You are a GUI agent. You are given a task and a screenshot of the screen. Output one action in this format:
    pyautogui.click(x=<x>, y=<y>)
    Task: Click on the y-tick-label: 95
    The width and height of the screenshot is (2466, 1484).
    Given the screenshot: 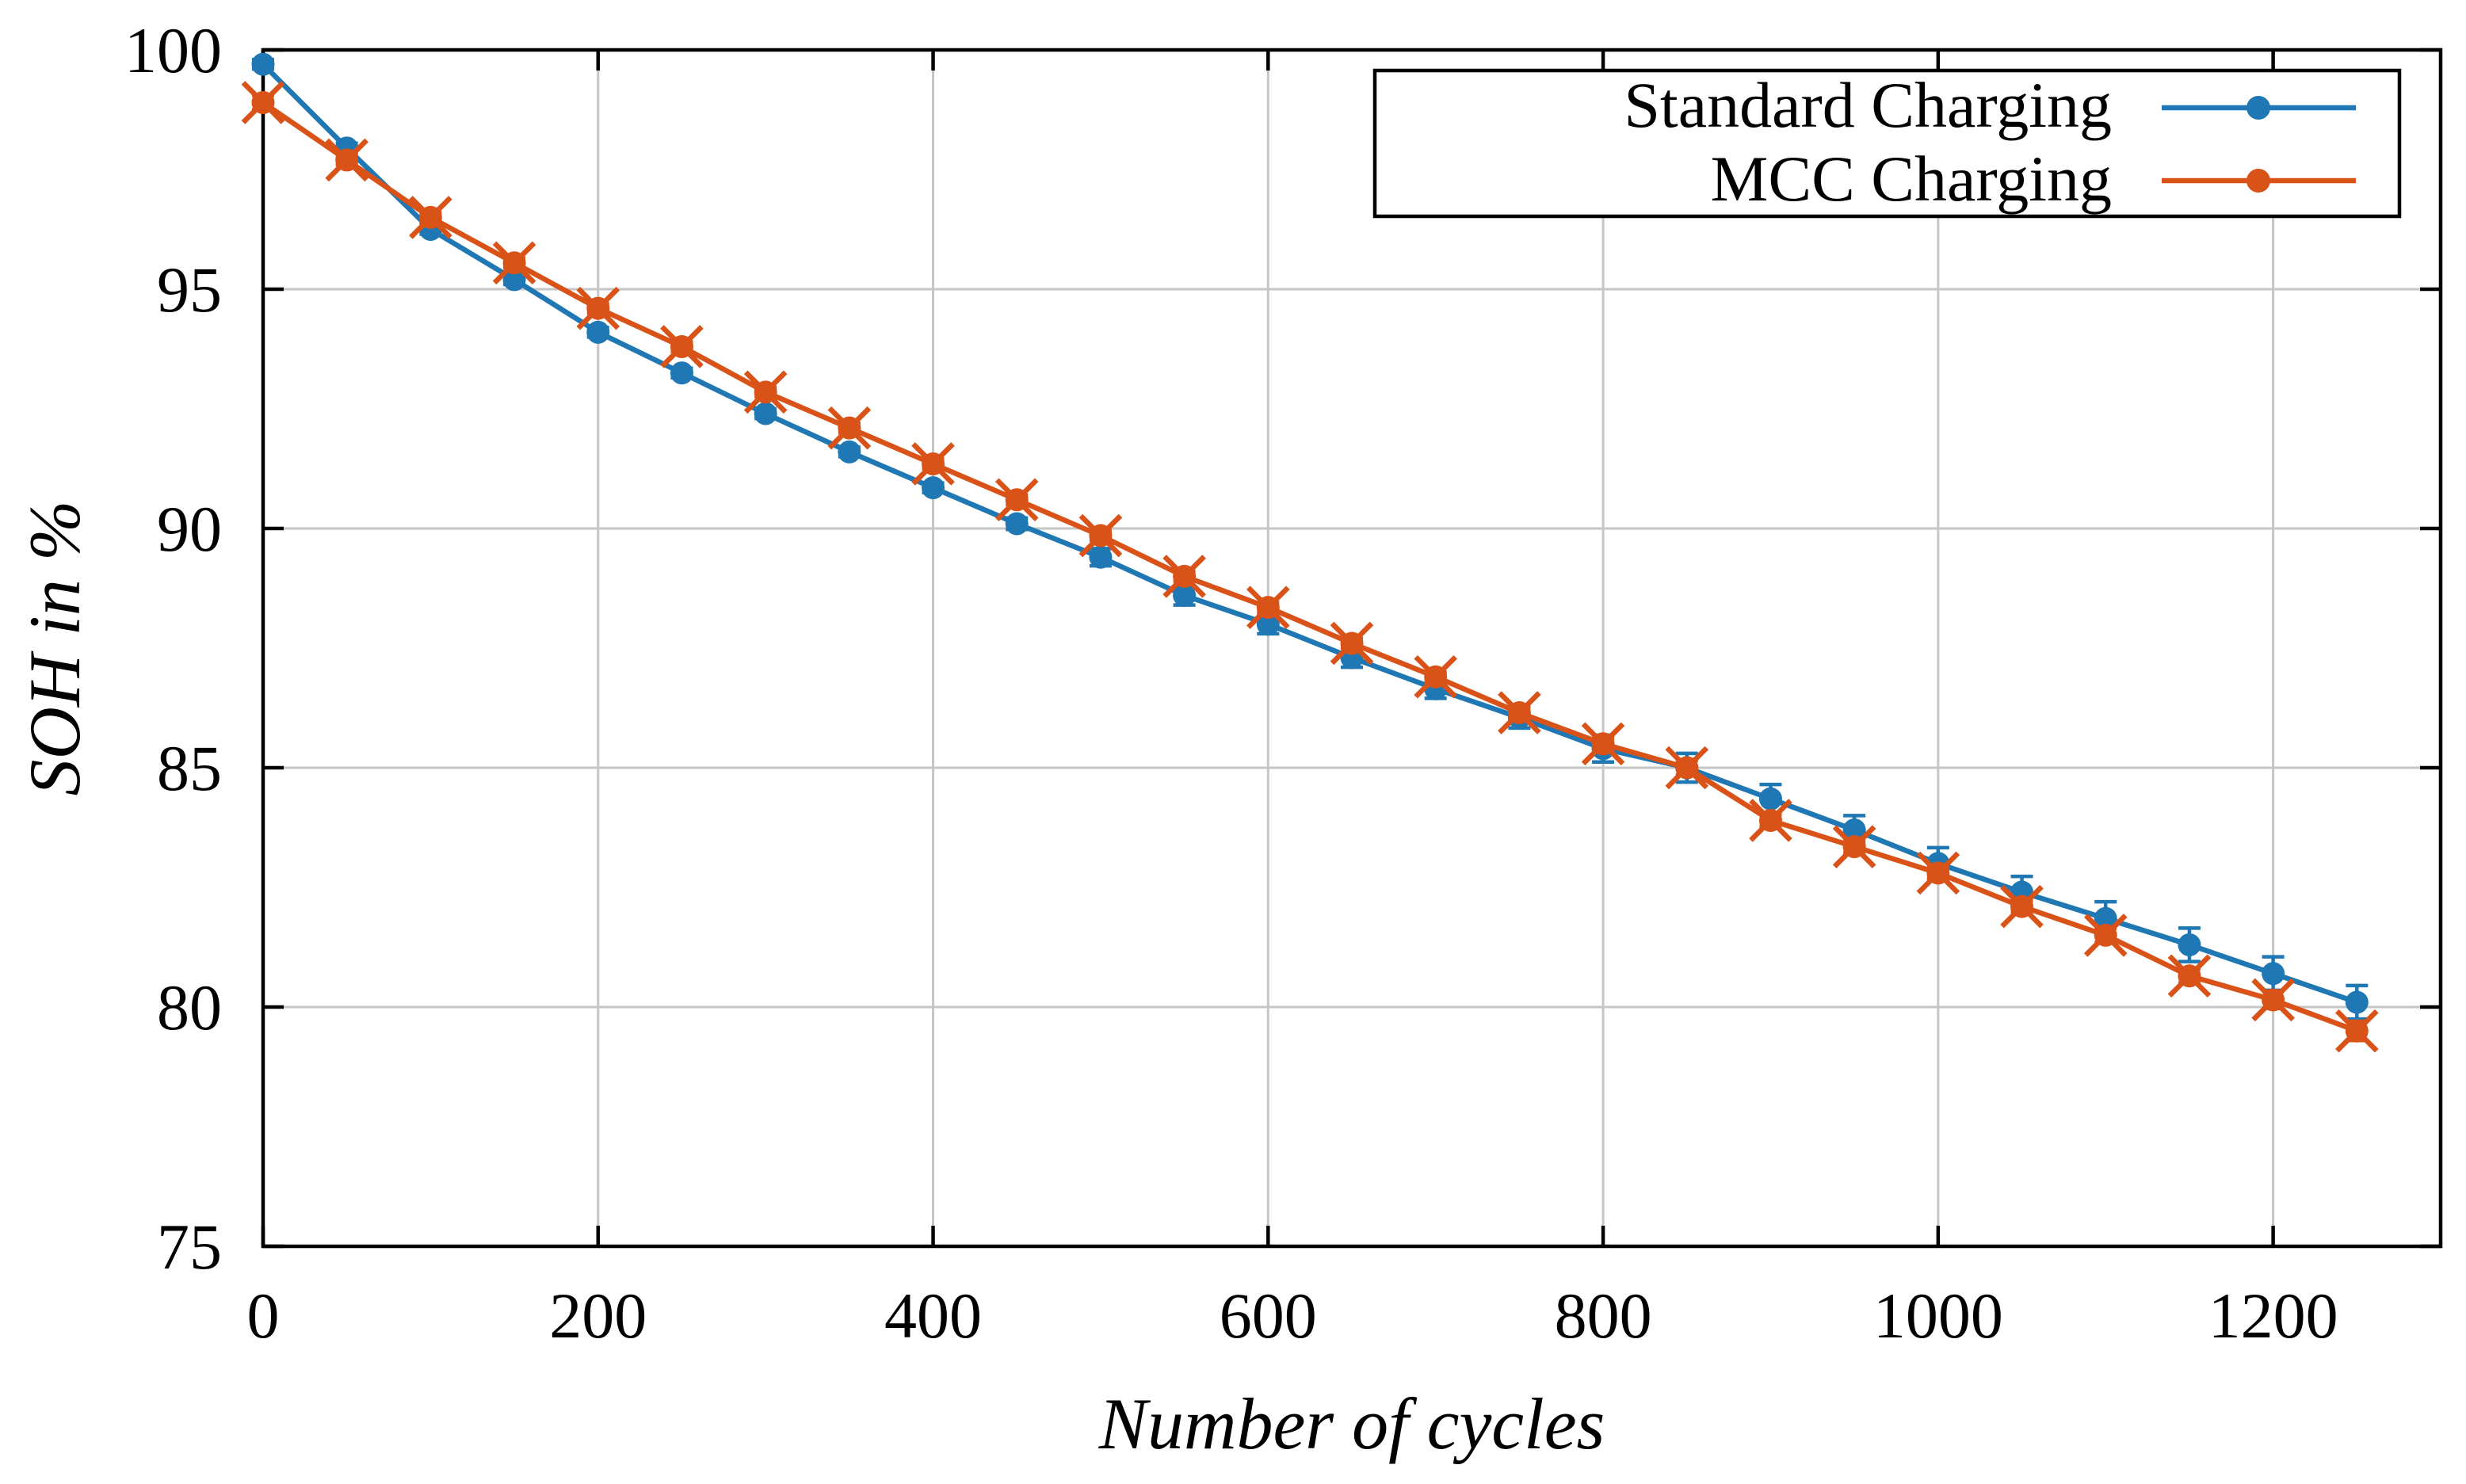 What is the action you would take?
    pyautogui.click(x=190, y=290)
    